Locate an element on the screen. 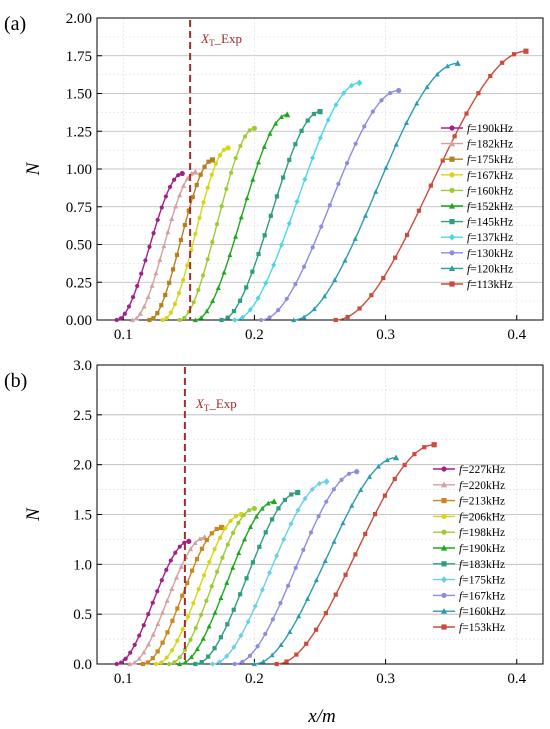 The width and height of the screenshot is (550, 729). x-tick-label: 0.2 is located at coordinates (254, 679).